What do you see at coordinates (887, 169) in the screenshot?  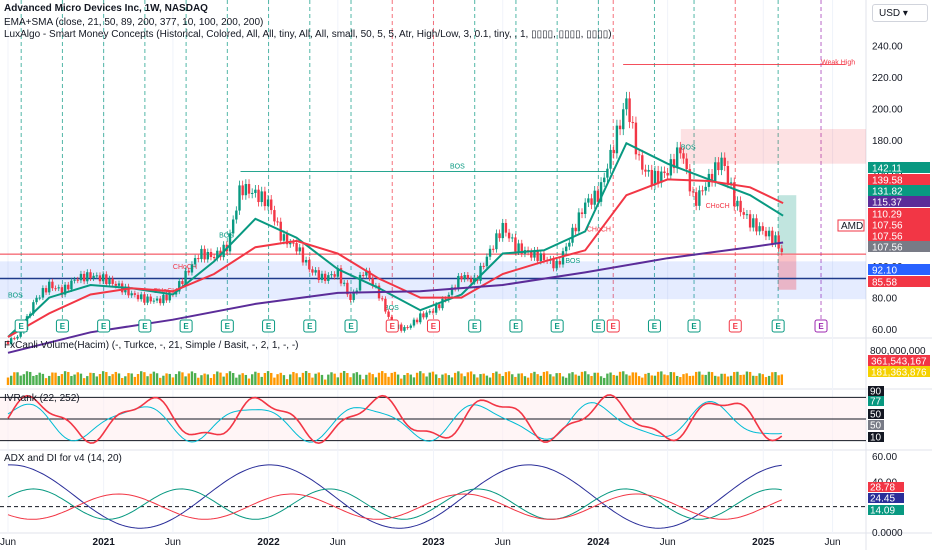 I see `price-tag-label: 142.11` at bounding box center [887, 169].